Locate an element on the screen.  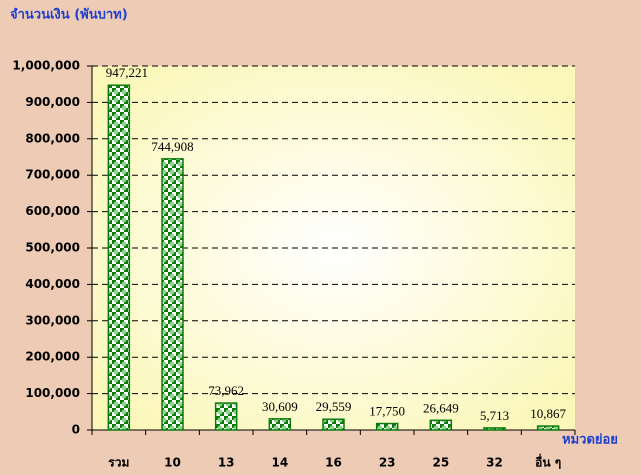
value-label: 744,908 is located at coordinates (172, 146).